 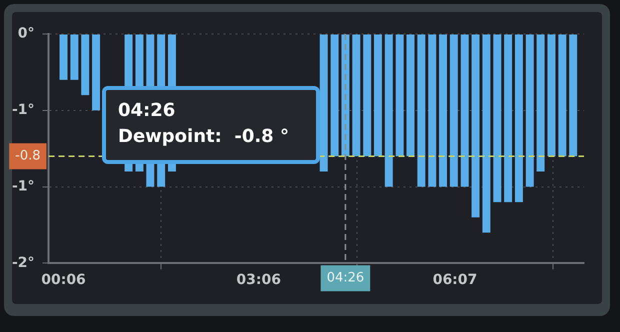 What do you see at coordinates (204, 137) in the screenshot?
I see `annotation: Dewpoint: -0.8 °` at bounding box center [204, 137].